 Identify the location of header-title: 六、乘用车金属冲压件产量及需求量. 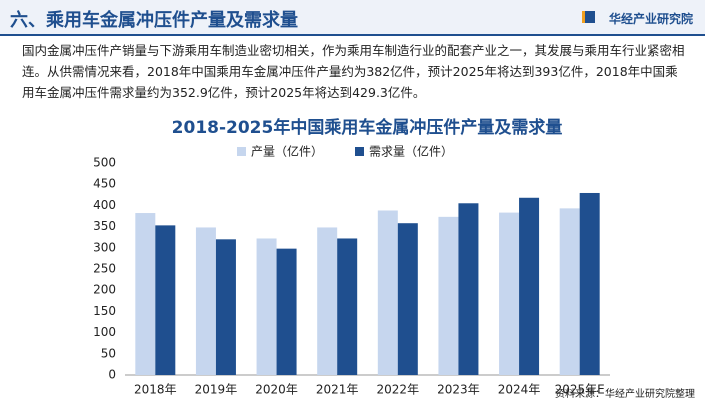
(154, 20).